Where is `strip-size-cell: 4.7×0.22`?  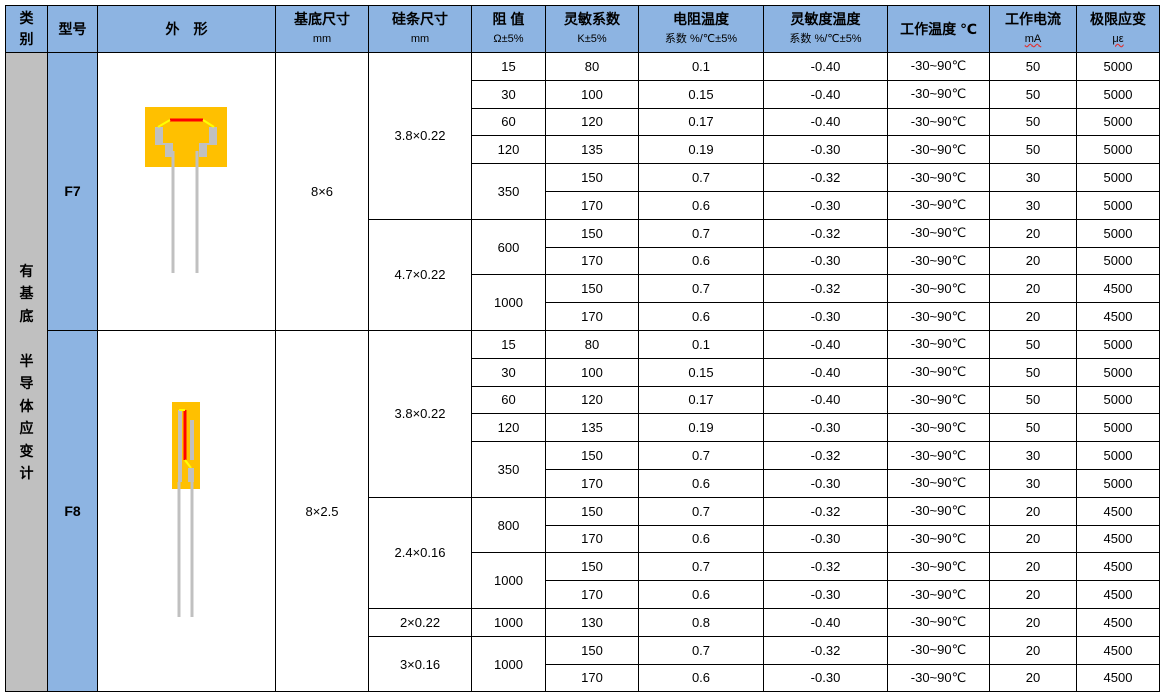
strip-size-cell: 4.7×0.22 is located at coordinates (420, 274).